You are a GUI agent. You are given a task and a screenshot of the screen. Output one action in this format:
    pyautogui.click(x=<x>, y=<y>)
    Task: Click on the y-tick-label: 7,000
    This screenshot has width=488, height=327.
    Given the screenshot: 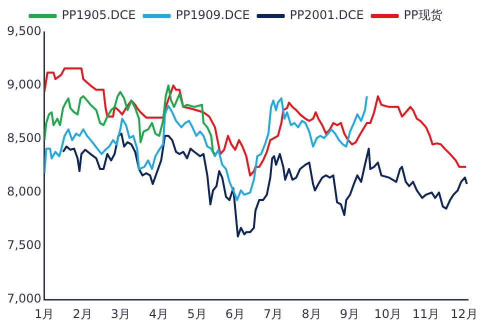 What is the action you would take?
    pyautogui.click(x=24, y=299)
    